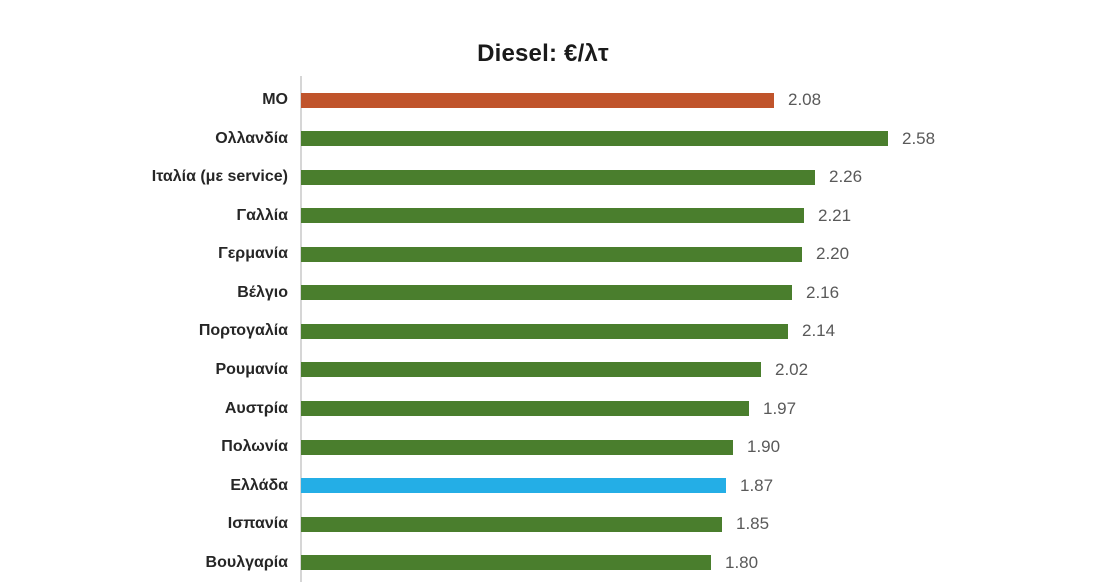 The image size is (1115, 588). Describe the element at coordinates (835, 215) in the screenshot. I see `value-label: 2.21` at that location.